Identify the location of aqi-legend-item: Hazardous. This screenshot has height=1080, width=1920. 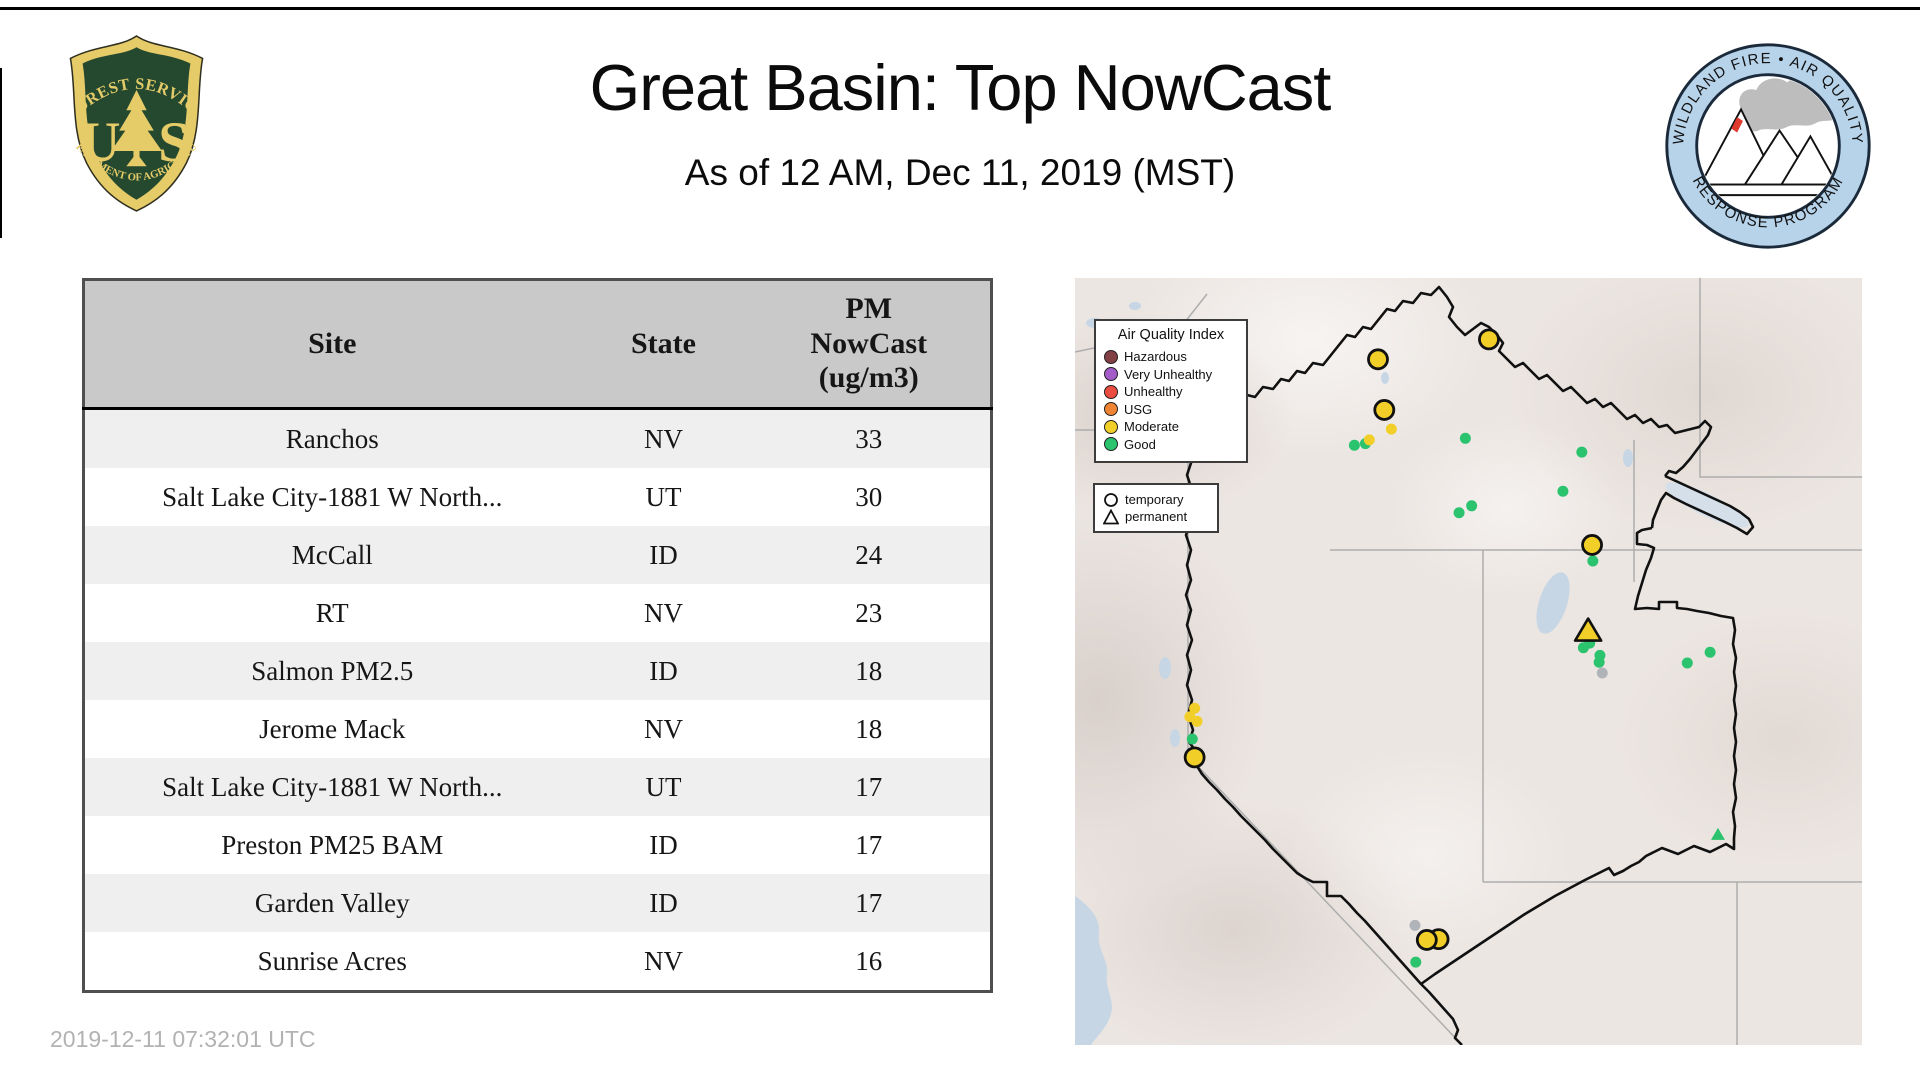
(1171, 357).